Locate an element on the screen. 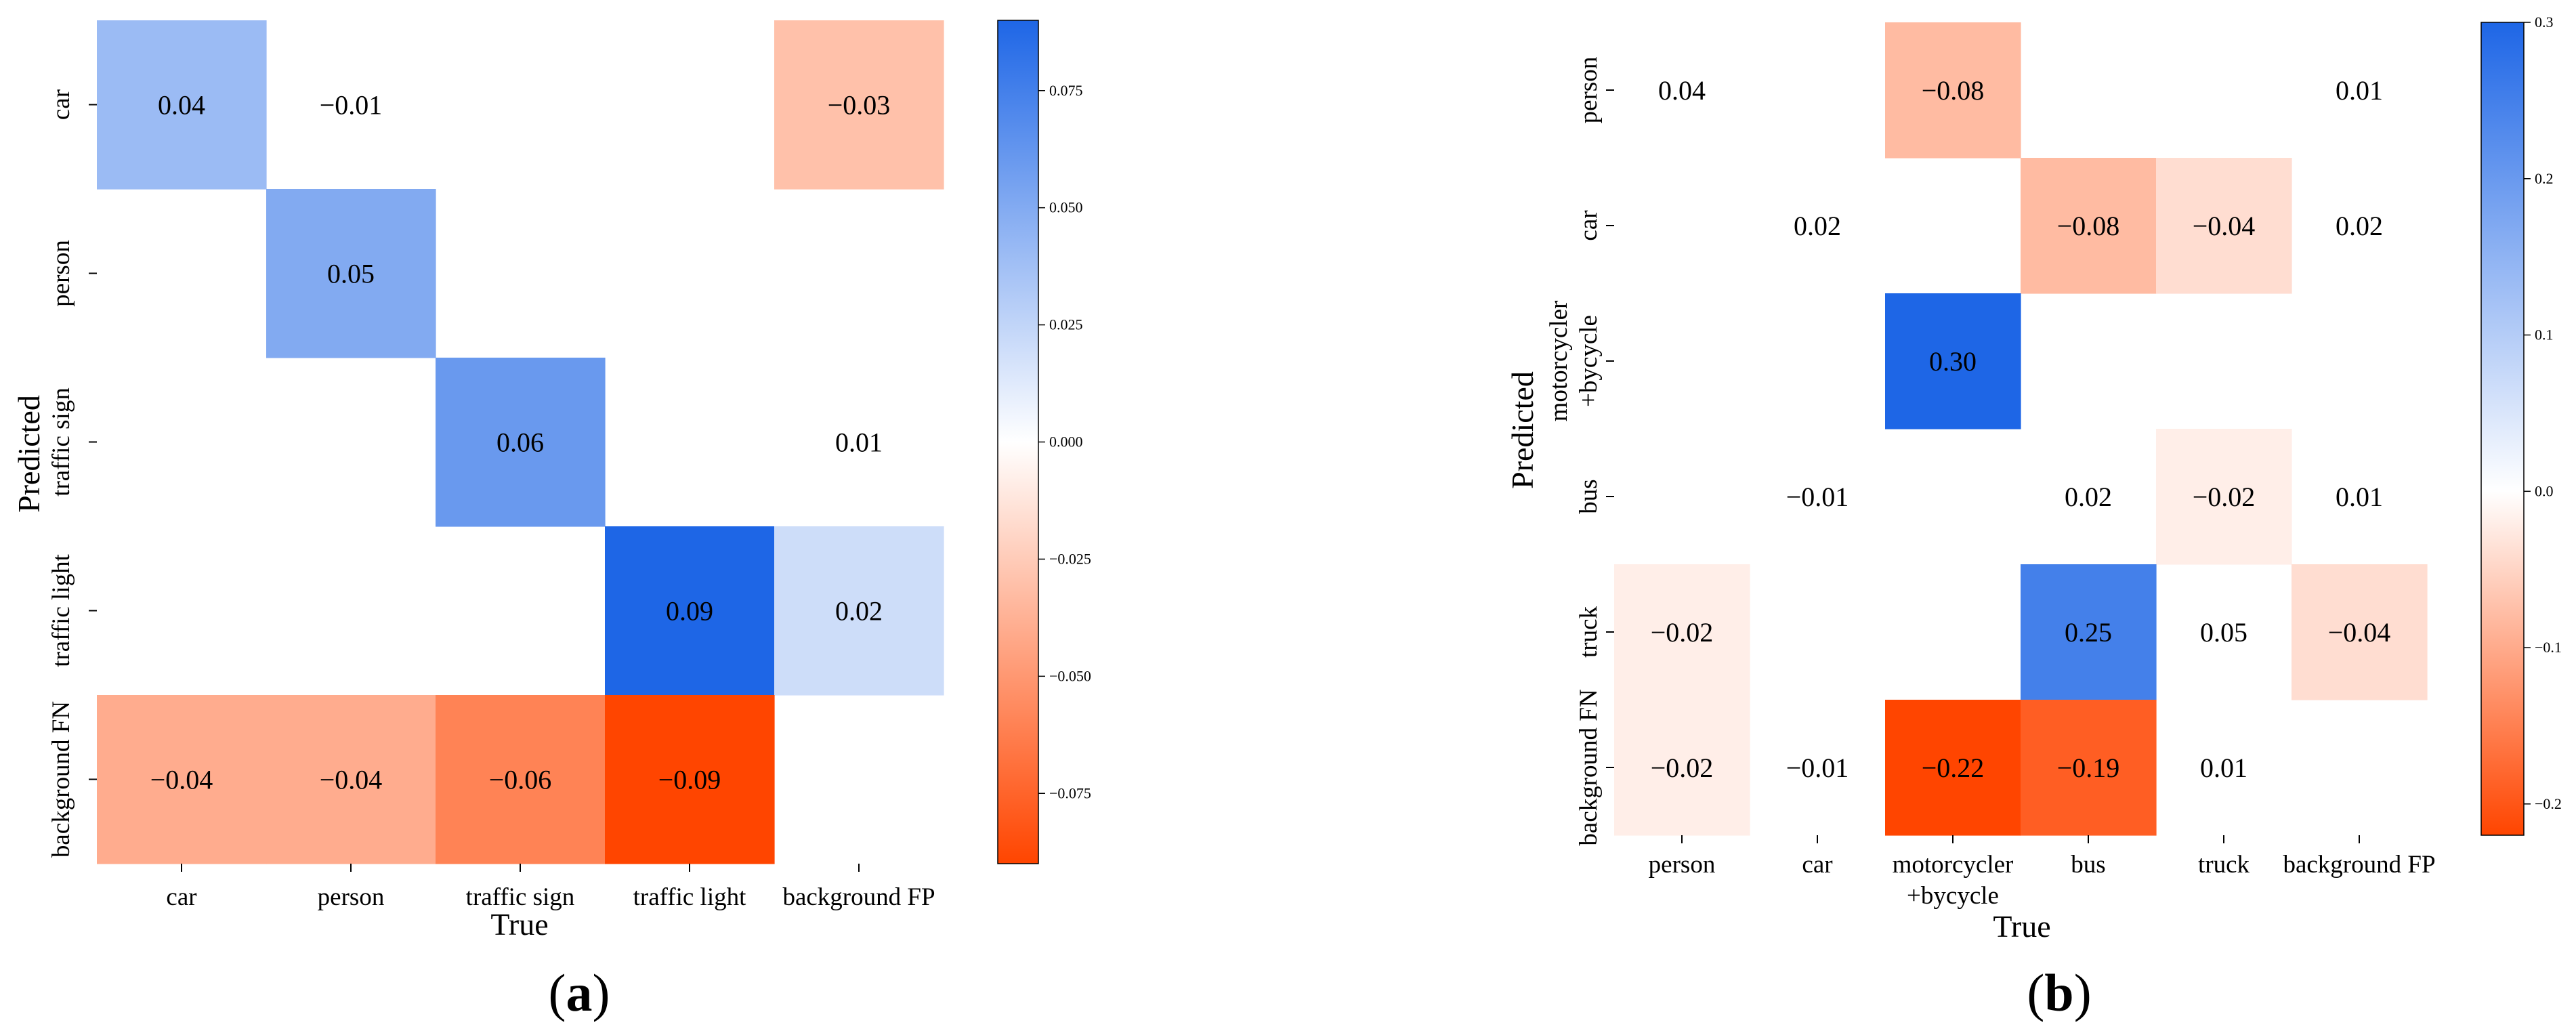 The width and height of the screenshot is (2576, 1033). heatmap-a-colorbar-ticks: −0.075 −0.050 −0.025 0.000 0.025 0.050 0.075 is located at coordinates (1064, 441).